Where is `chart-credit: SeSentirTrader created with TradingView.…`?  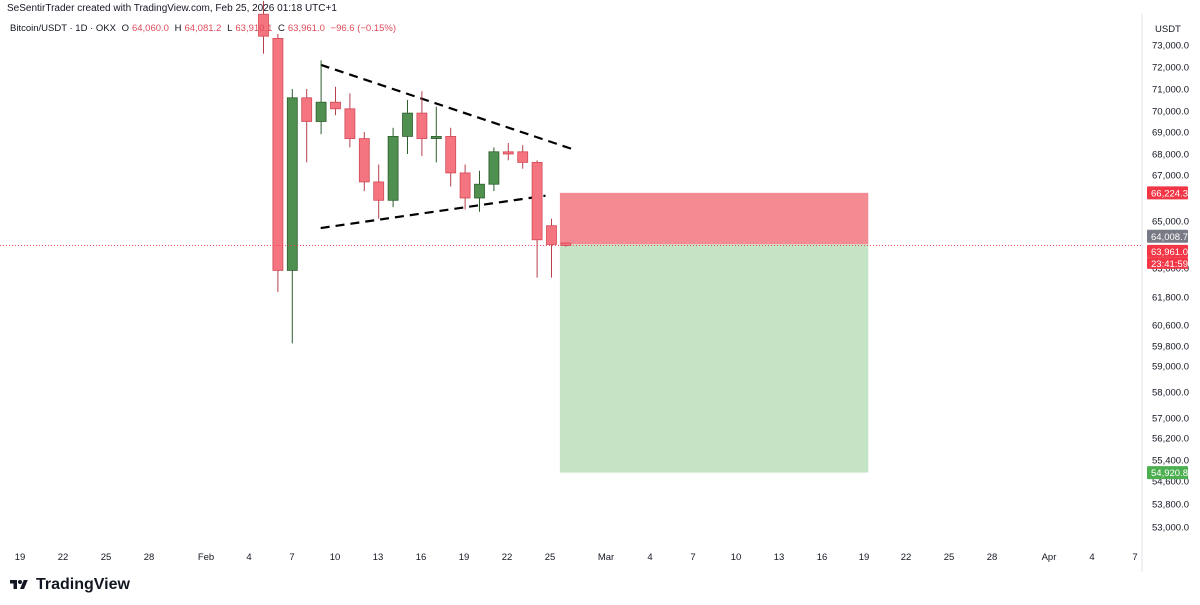
chart-credit: SeSentirTrader created with TradingView.… is located at coordinates (172, 8).